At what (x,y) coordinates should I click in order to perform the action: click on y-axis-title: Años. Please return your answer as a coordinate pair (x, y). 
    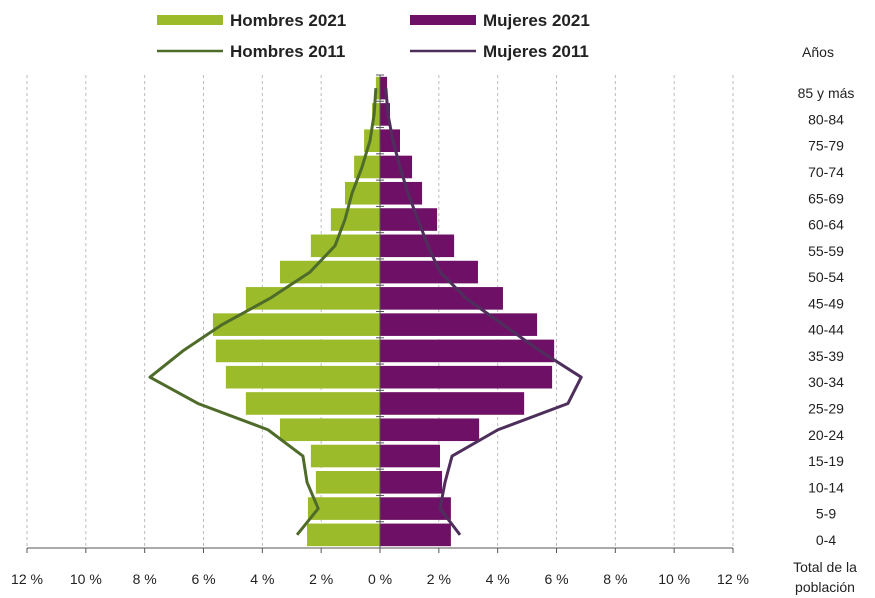
    Looking at the image, I should click on (818, 52).